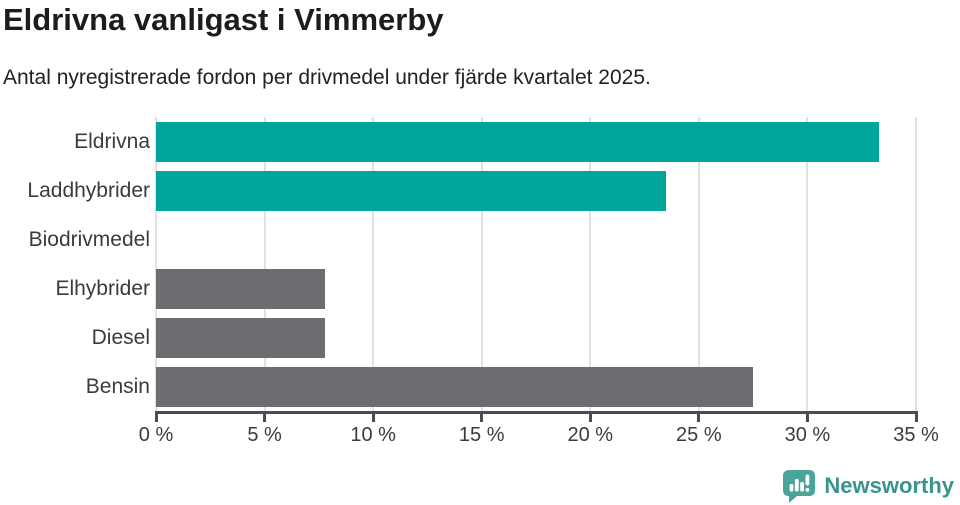  I want to click on x-axis-tick-label: 0 %, so click(156, 435).